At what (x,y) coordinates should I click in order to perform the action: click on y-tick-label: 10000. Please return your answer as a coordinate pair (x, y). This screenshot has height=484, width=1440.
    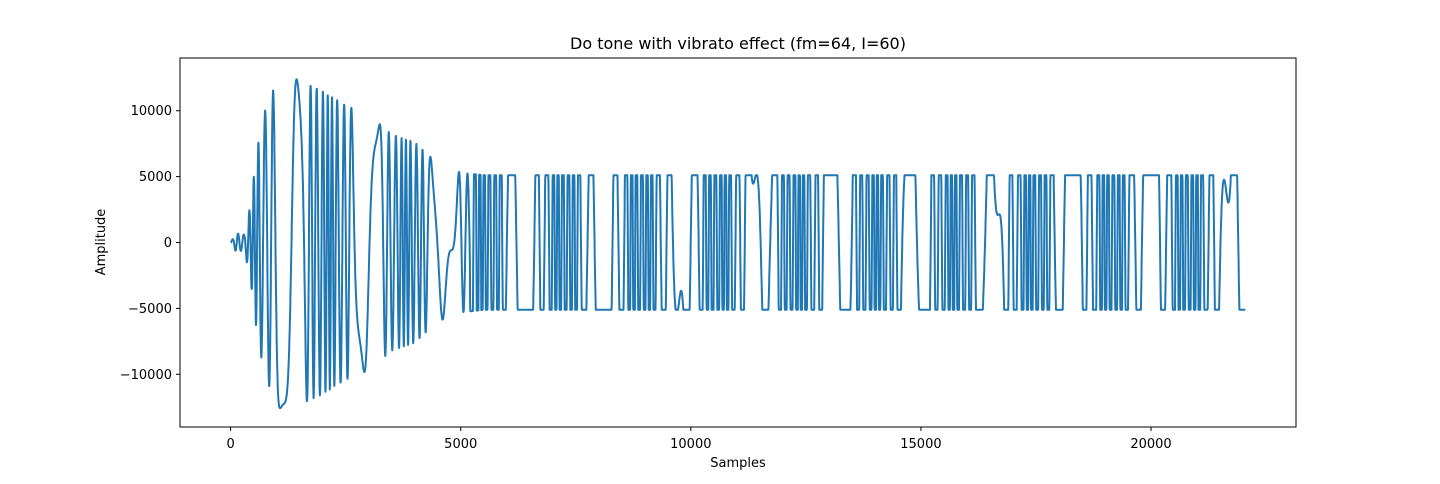
    Looking at the image, I should click on (151, 111).